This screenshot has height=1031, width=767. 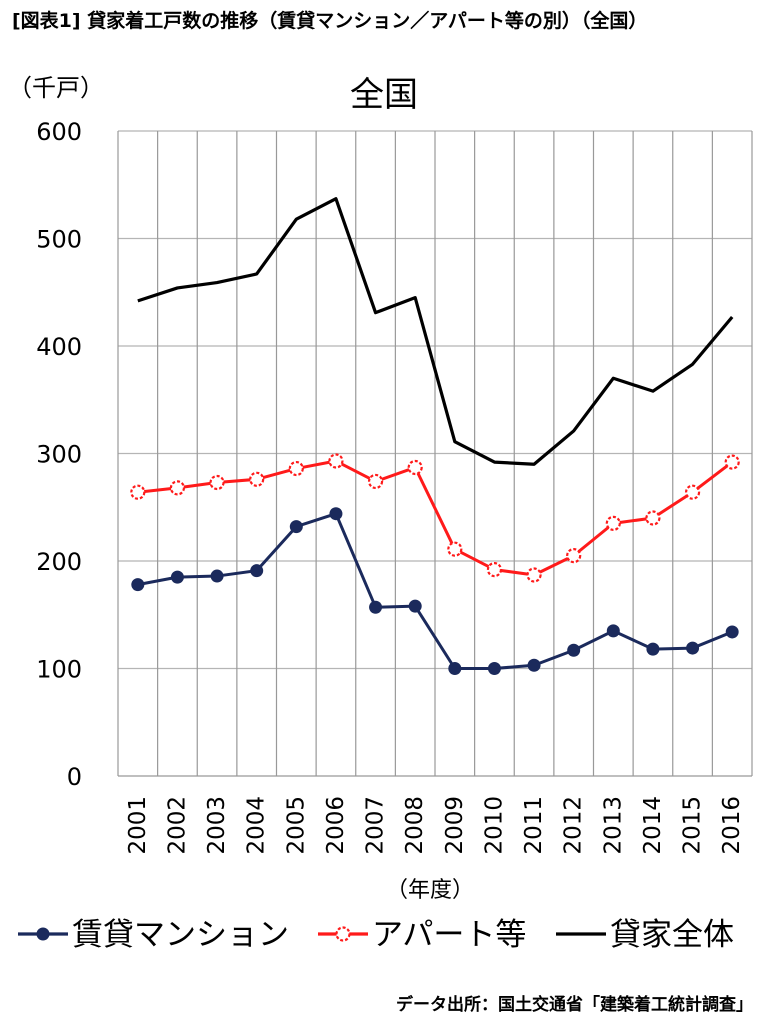 What do you see at coordinates (74, 777) in the screenshot?
I see `y-tick-label: 0` at bounding box center [74, 777].